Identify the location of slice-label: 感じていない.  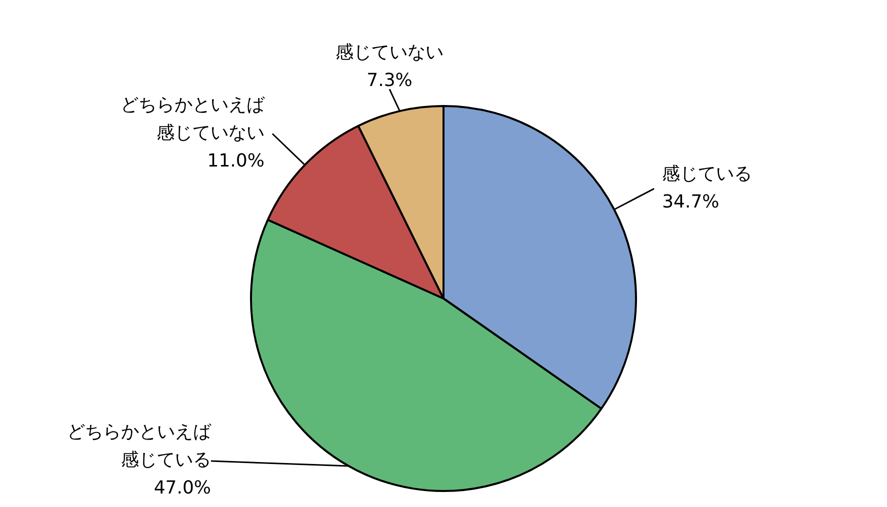
(390, 52).